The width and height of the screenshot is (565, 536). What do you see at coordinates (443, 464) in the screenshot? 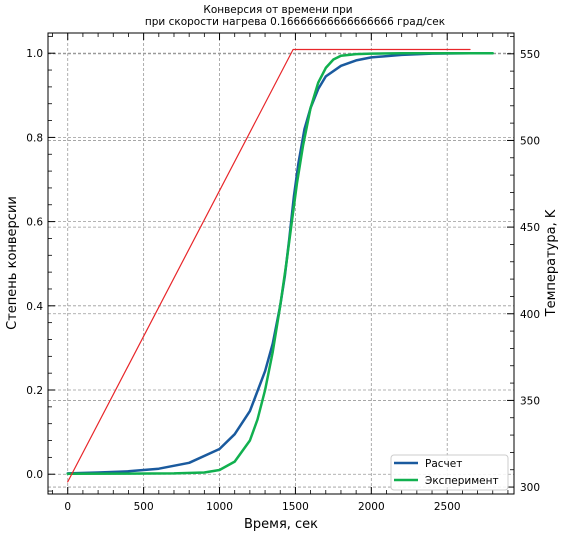
I see `legend-label-calc: Расчет` at bounding box center [443, 464].